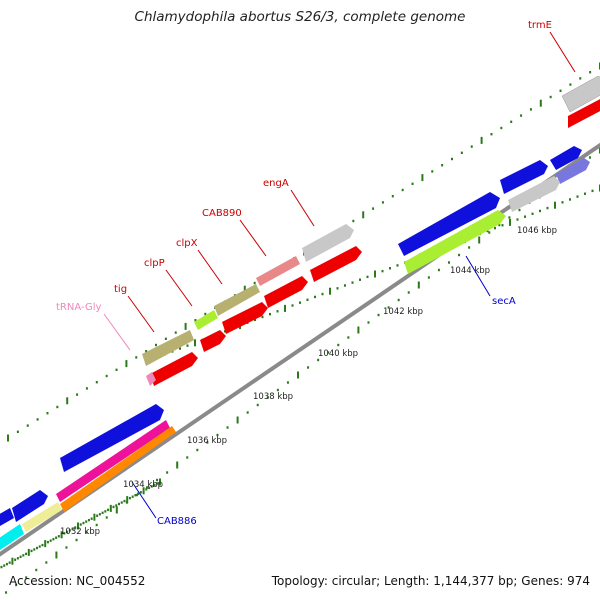 Image resolution: width=600 pixels, height=600 pixels. I want to click on gene-label-clpX: clpX, so click(187, 243).